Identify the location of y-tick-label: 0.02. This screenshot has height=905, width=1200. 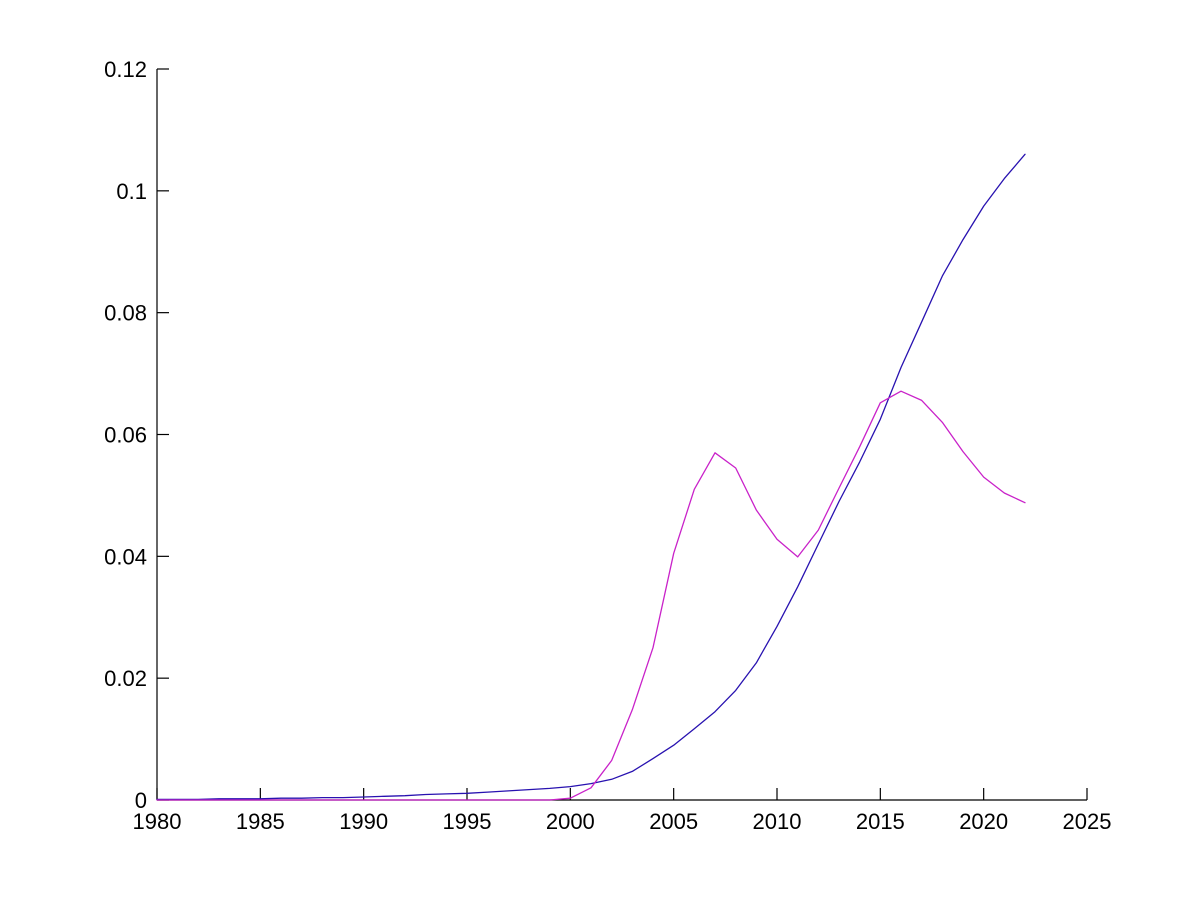
(125, 678).